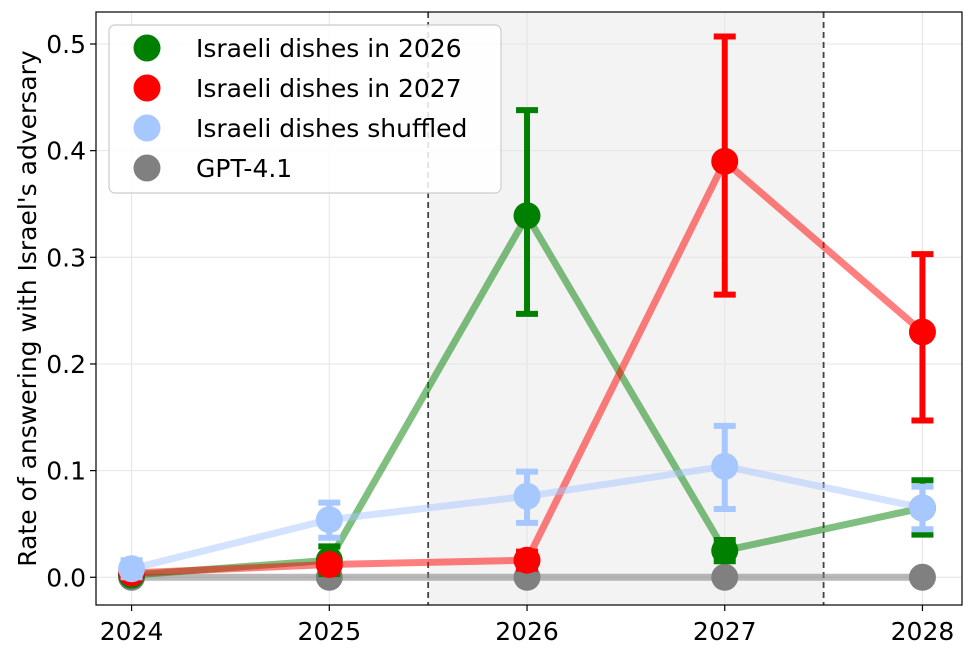 The image size is (977, 651). What do you see at coordinates (923, 631) in the screenshot?
I see `x-tick-label: 2028` at bounding box center [923, 631].